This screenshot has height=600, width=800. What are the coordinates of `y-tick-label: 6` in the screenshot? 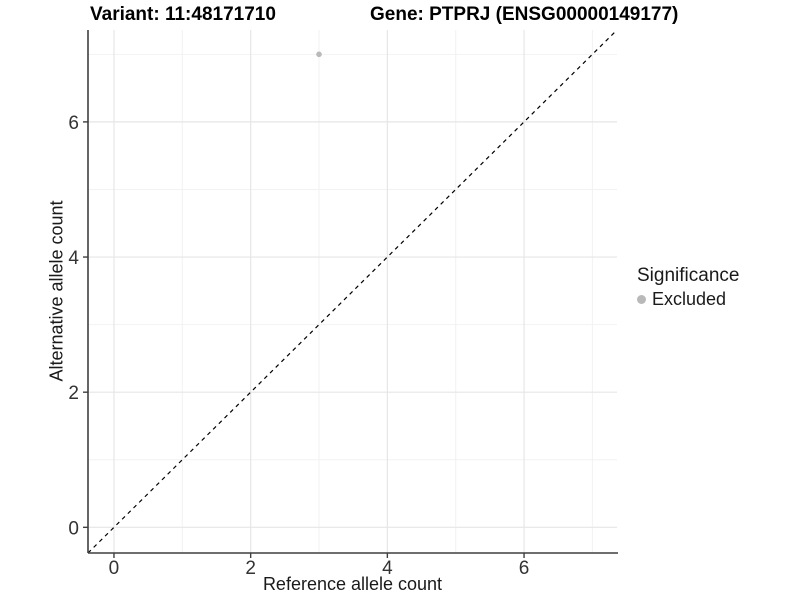 It's located at (73, 123).